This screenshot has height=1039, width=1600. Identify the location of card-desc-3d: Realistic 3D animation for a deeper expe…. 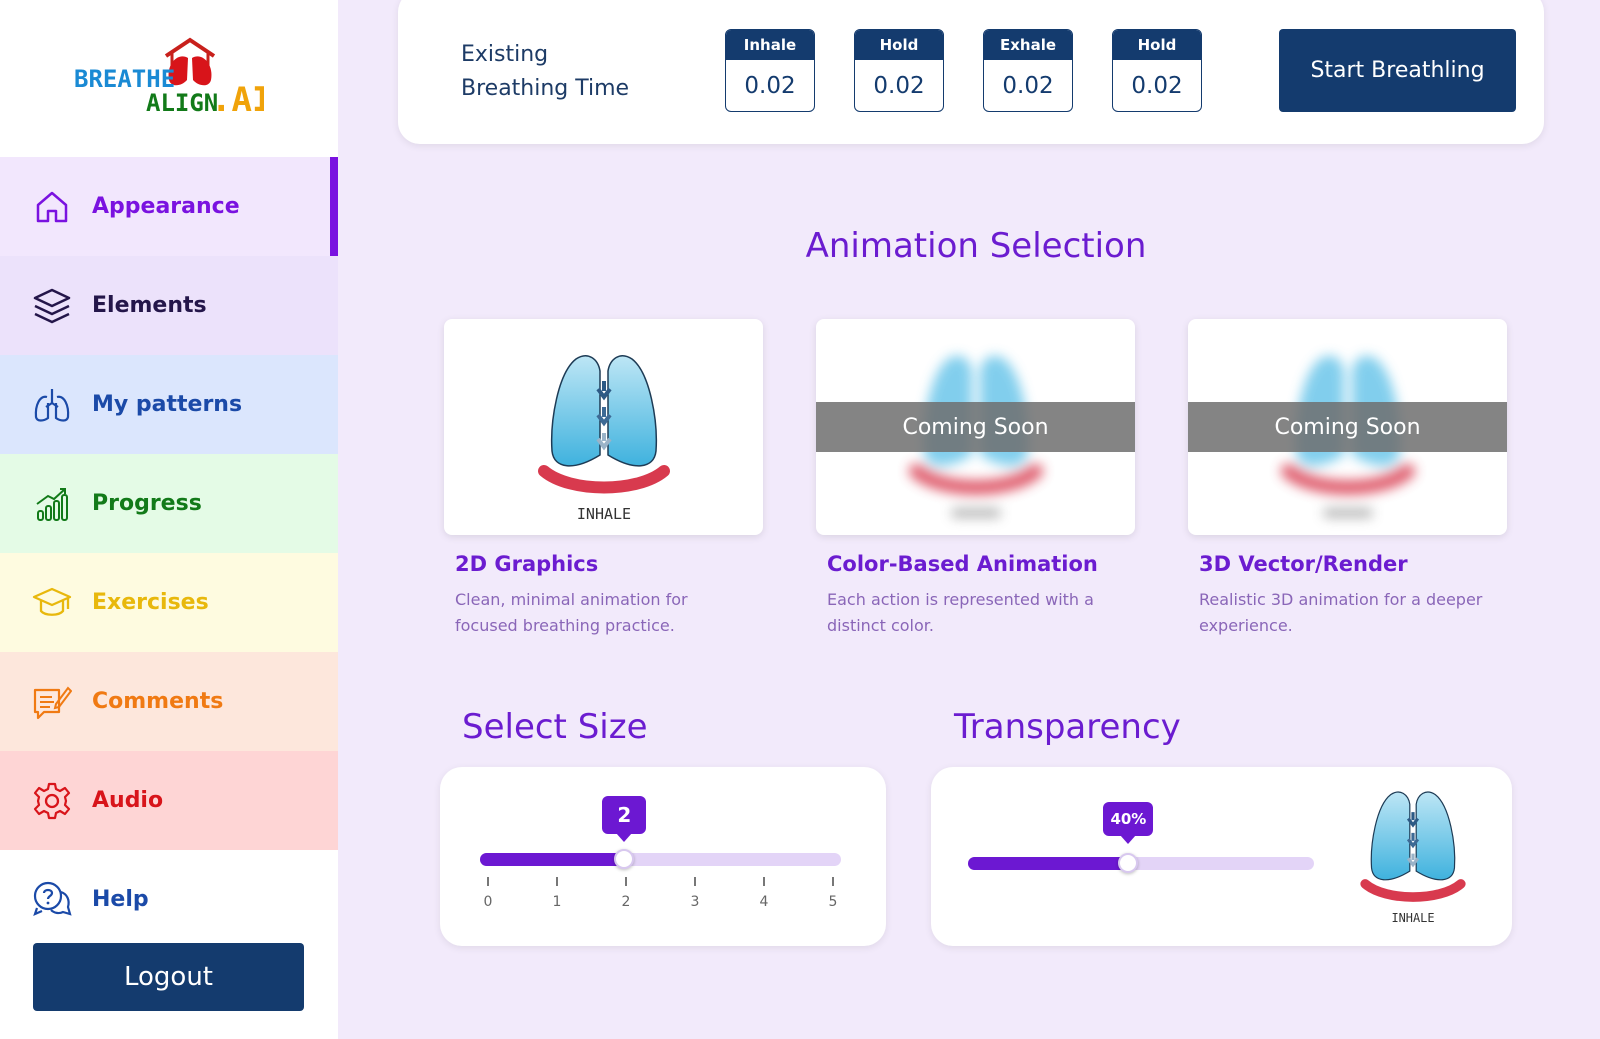
(1341, 612).